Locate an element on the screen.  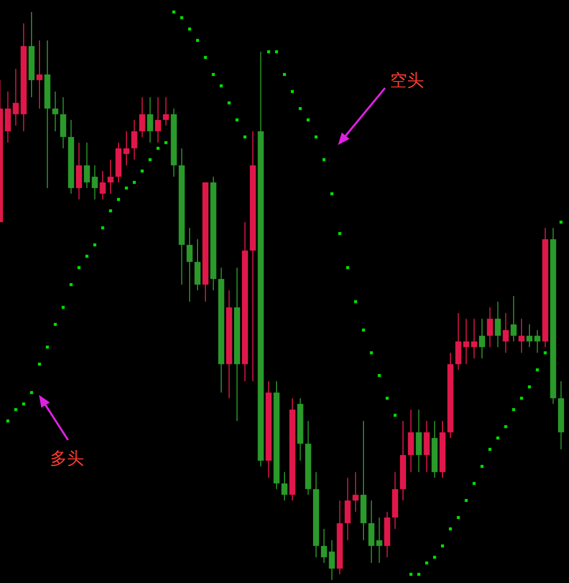
annotation: 多头 is located at coordinates (67, 459).